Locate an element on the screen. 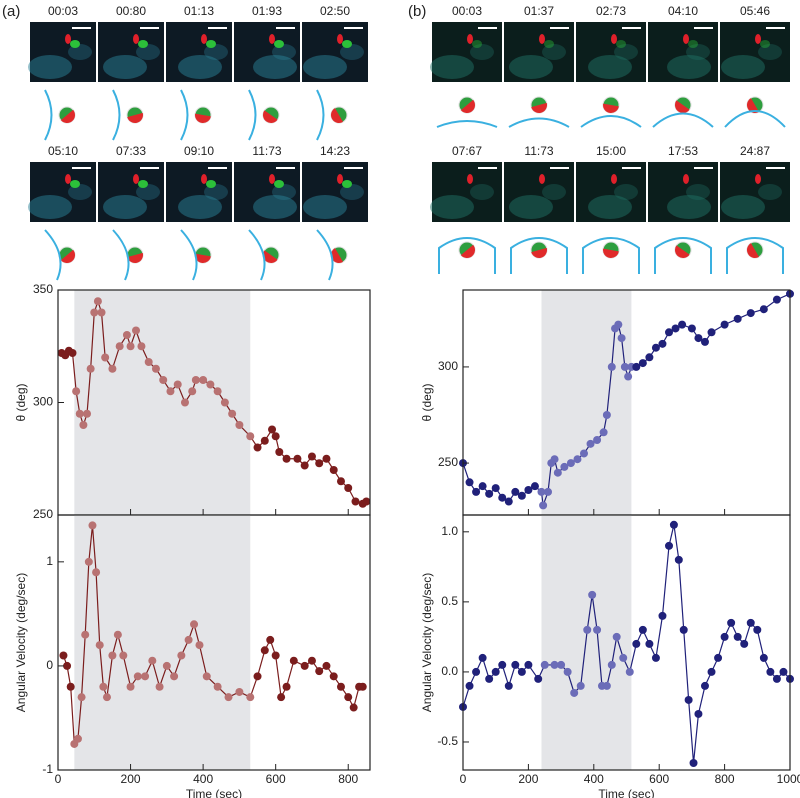  x-tick-label: 0 is located at coordinates (463, 779).